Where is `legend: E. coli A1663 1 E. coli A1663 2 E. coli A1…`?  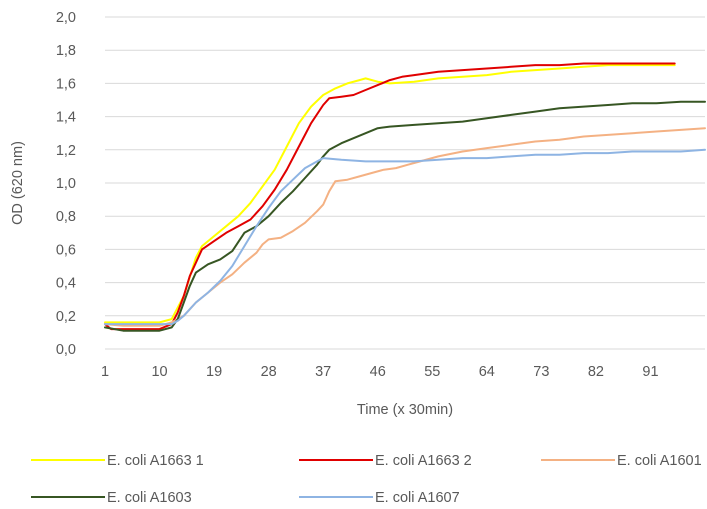 legend: E. coli A1663 1 E. coli A1663 2 E. coli A1… is located at coordinates (366, 479).